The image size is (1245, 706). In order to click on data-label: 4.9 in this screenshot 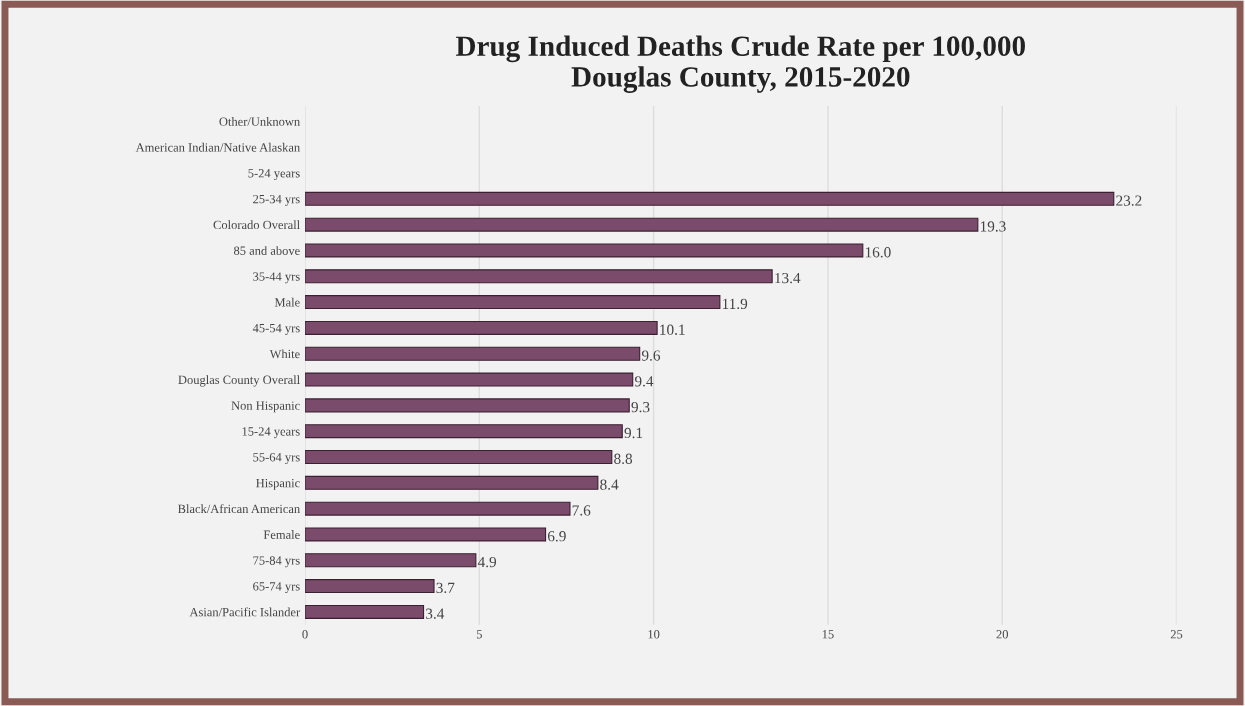, I will do `click(487, 562)`.